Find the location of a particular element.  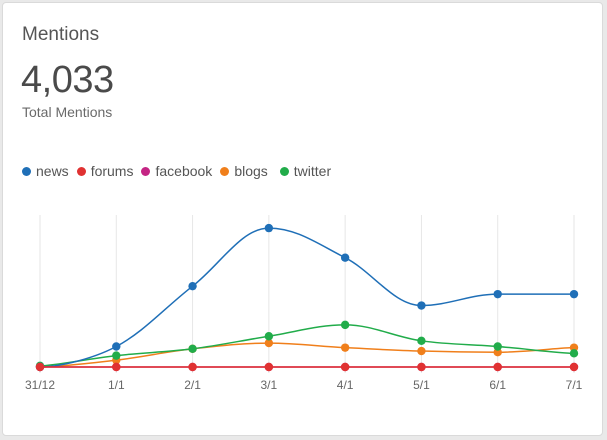

legend-item-news: news is located at coordinates (45, 171).